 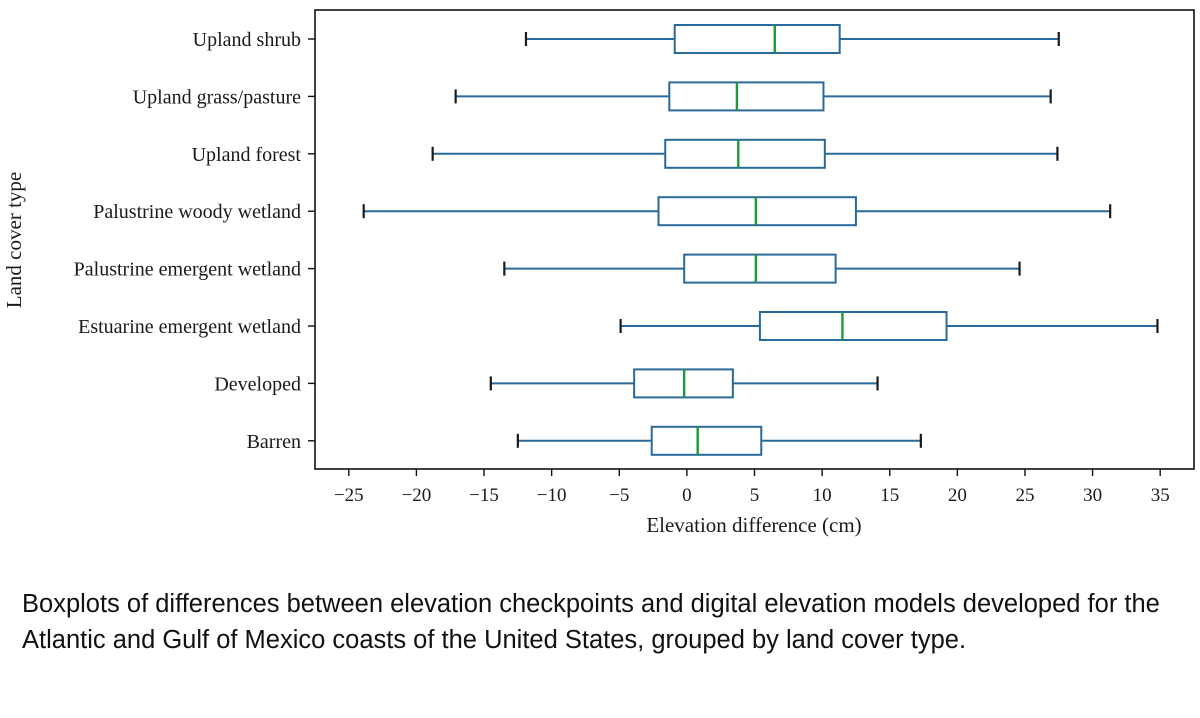 I want to click on y-axis-title: Land cover type, so click(x=14, y=240).